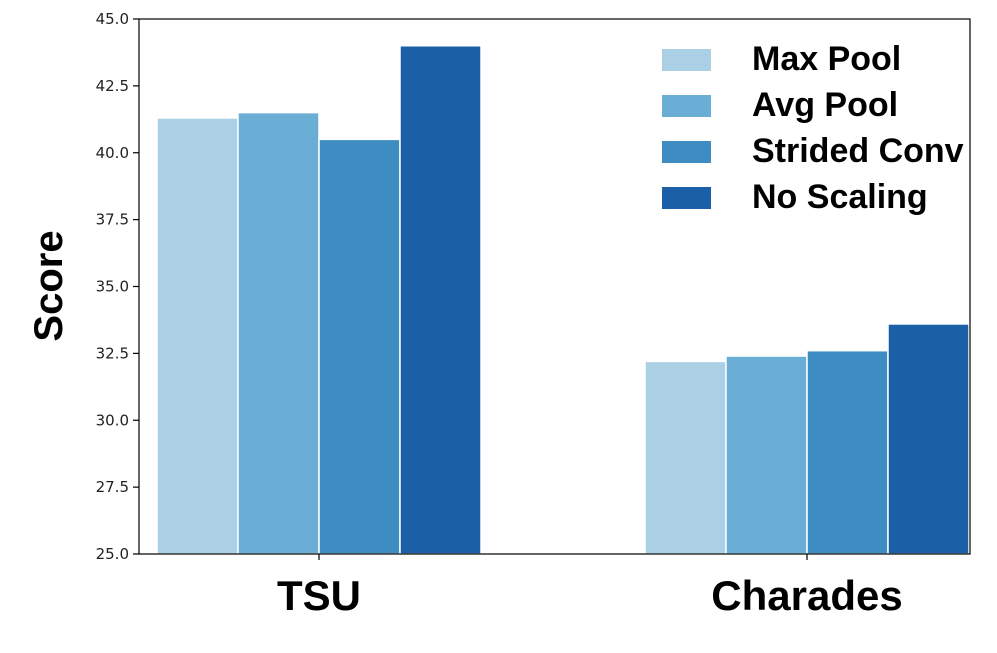  I want to click on y-tick-label: 35.0, so click(112, 287).